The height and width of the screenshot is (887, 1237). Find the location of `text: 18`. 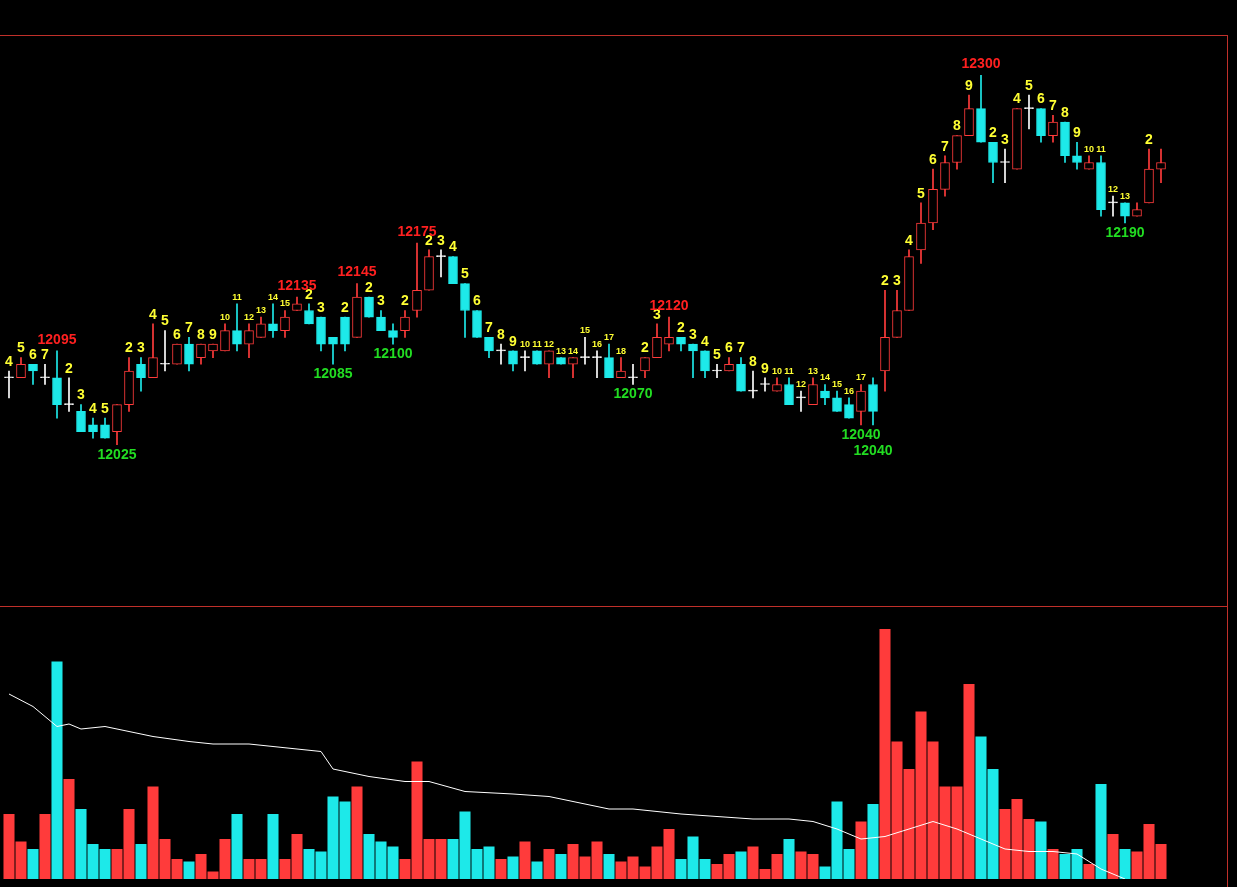

text: 18 is located at coordinates (621, 350).